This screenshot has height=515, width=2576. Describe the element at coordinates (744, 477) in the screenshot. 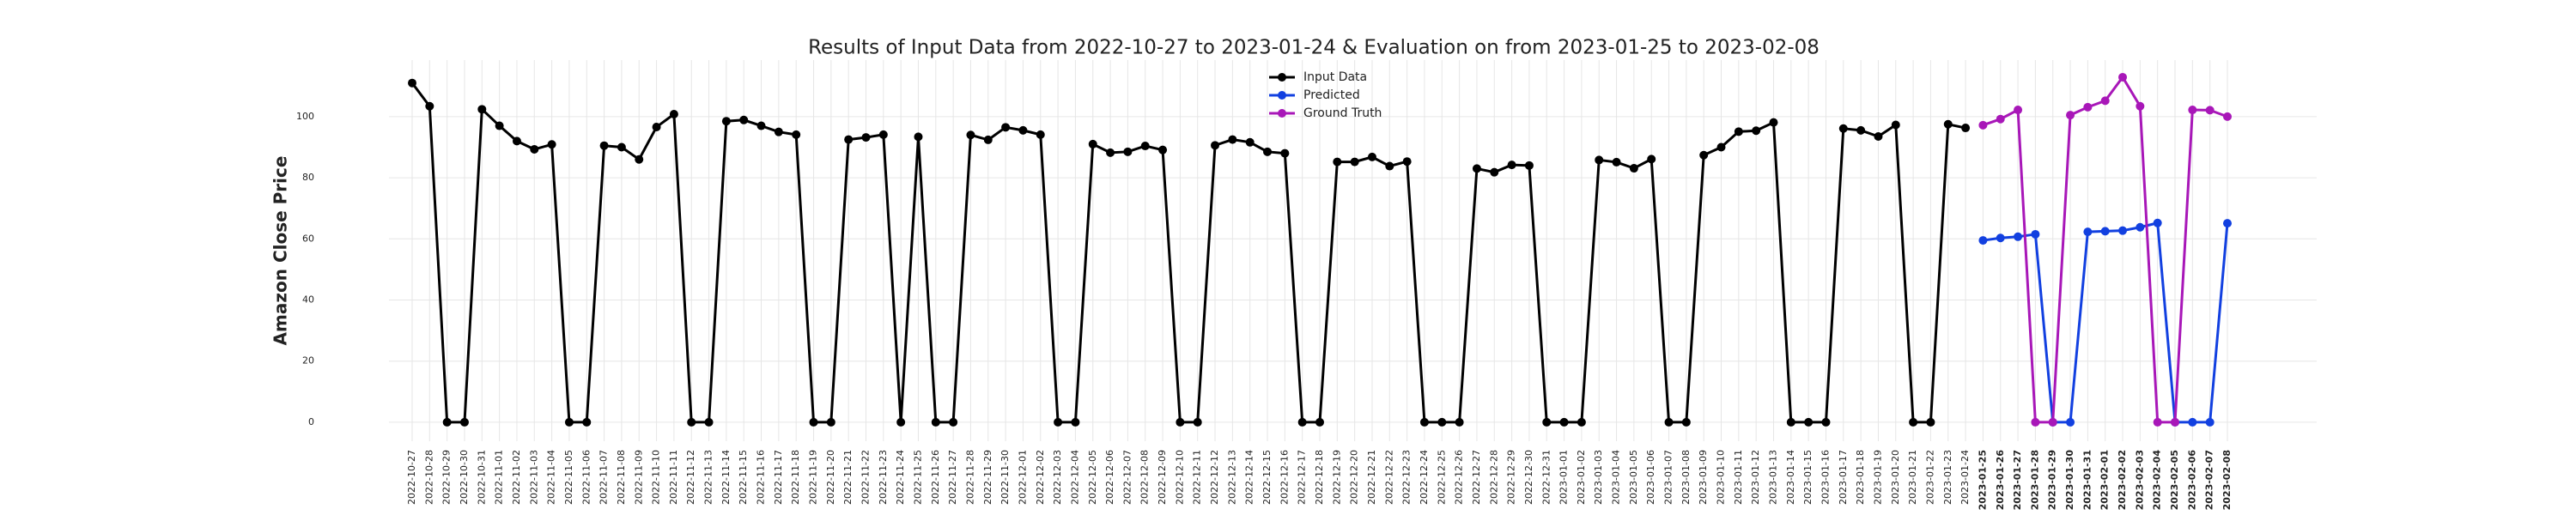

I see `x-tick-label: 2022-11-15` at that location.